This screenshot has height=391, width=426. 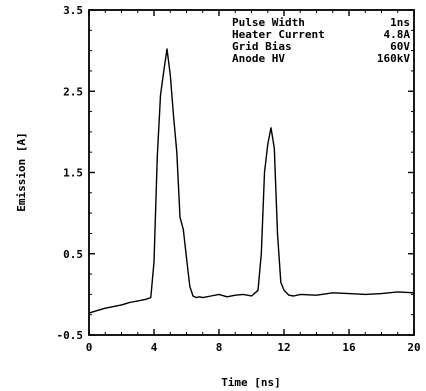 I want to click on x-tick-label: 16, so click(x=349, y=347).